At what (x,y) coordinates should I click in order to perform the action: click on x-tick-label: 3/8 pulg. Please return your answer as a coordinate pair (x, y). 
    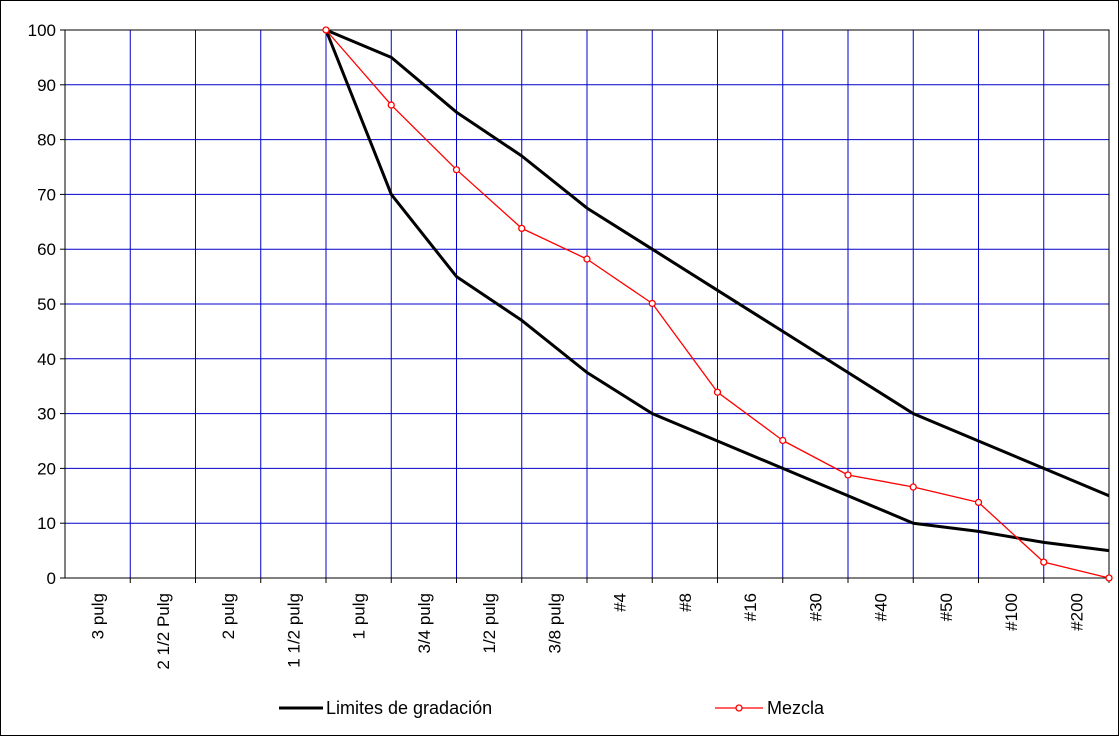
    Looking at the image, I should click on (554, 623).